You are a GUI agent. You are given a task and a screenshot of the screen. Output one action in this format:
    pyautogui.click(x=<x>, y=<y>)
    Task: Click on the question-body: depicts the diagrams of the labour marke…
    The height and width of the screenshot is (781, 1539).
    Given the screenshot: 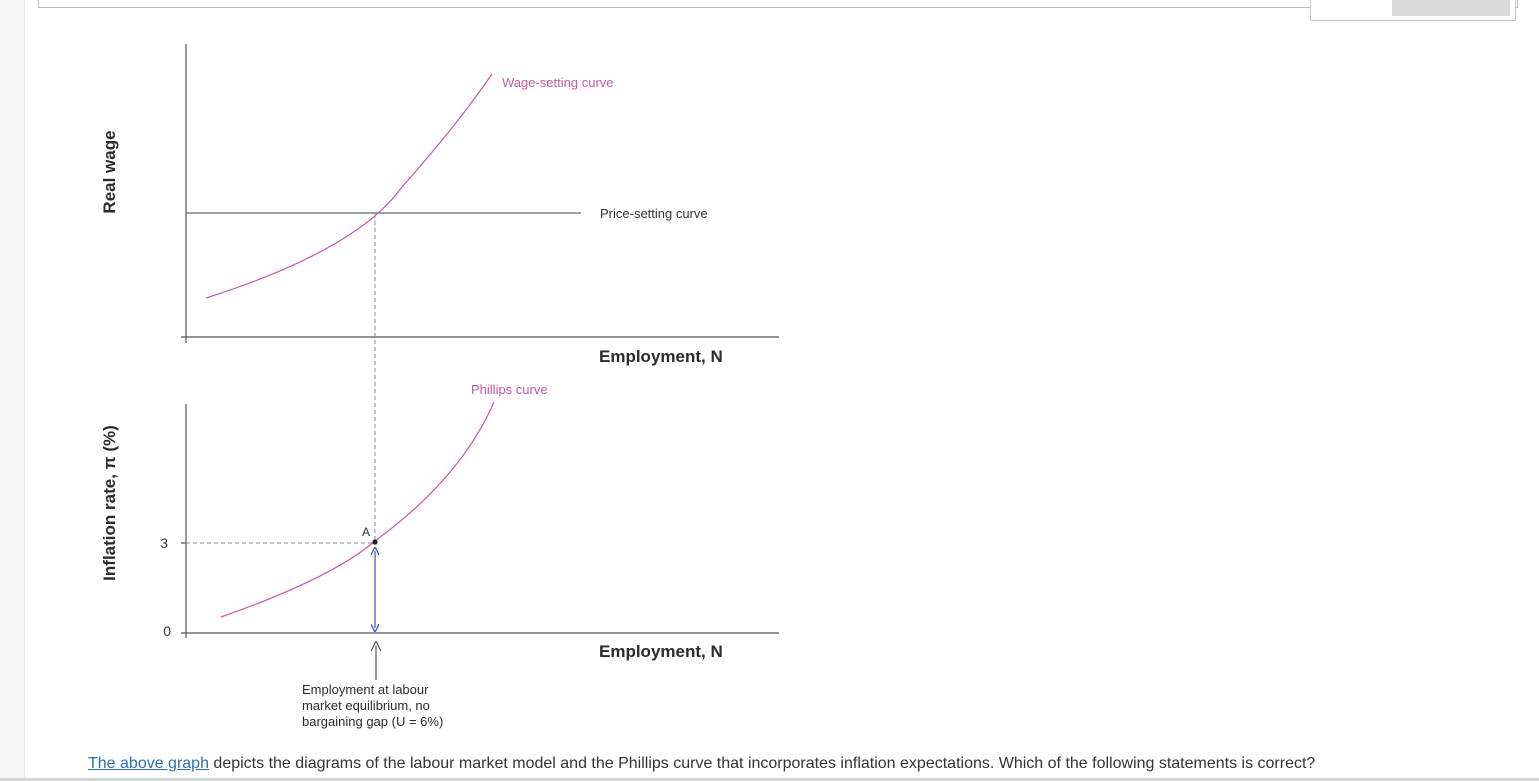 What is the action you would take?
    pyautogui.click(x=762, y=763)
    